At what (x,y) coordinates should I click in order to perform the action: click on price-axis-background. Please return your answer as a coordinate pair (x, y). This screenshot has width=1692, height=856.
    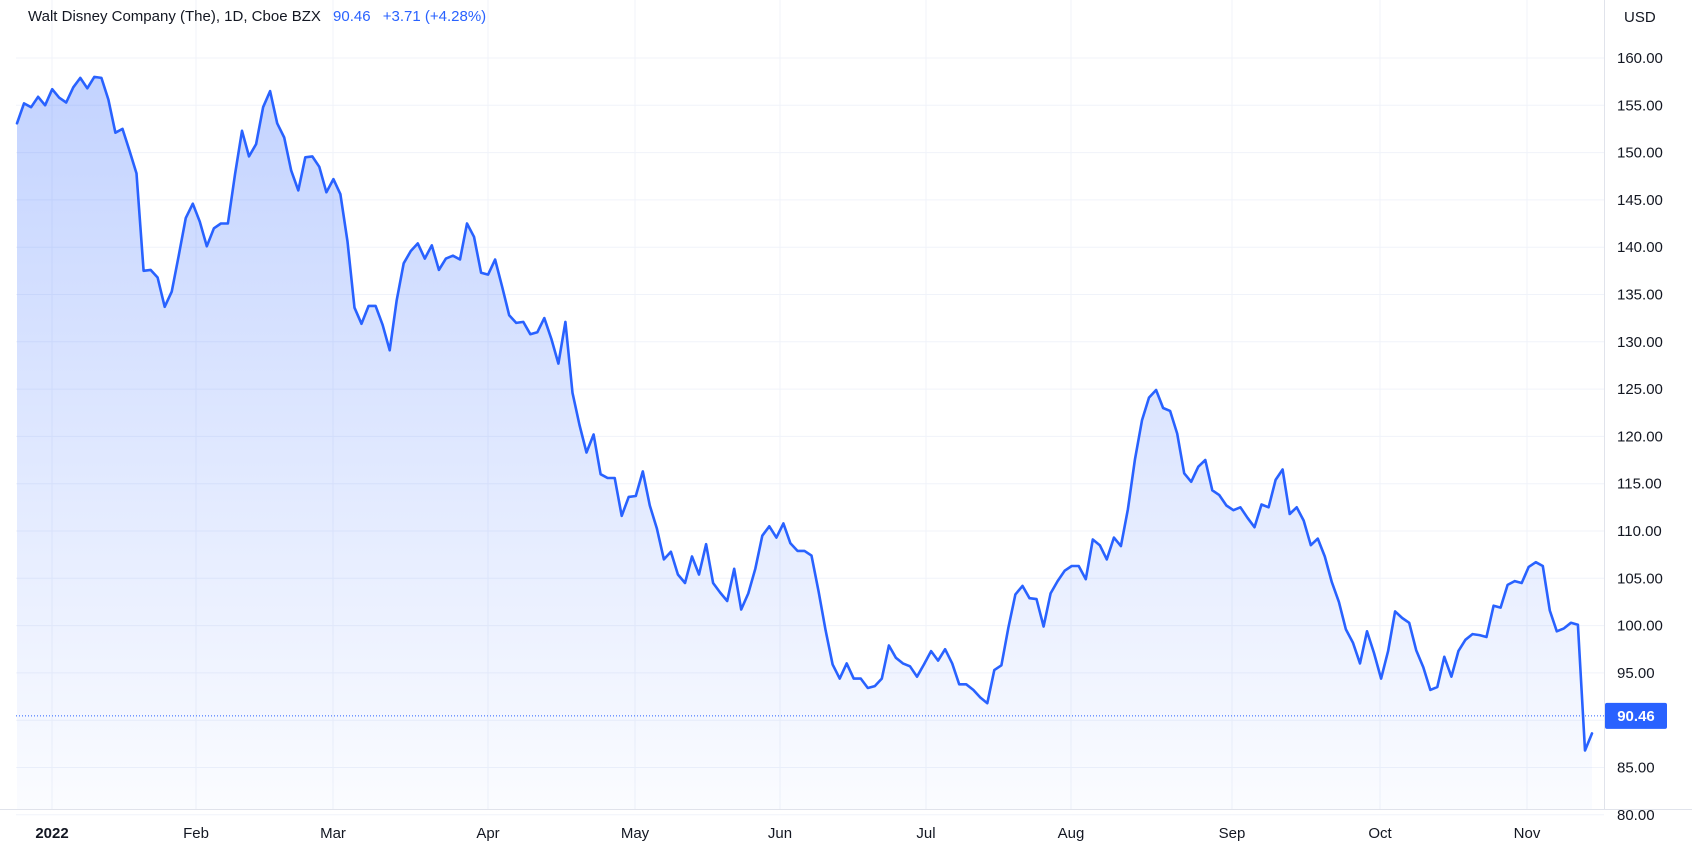
    Looking at the image, I should click on (1648, 404).